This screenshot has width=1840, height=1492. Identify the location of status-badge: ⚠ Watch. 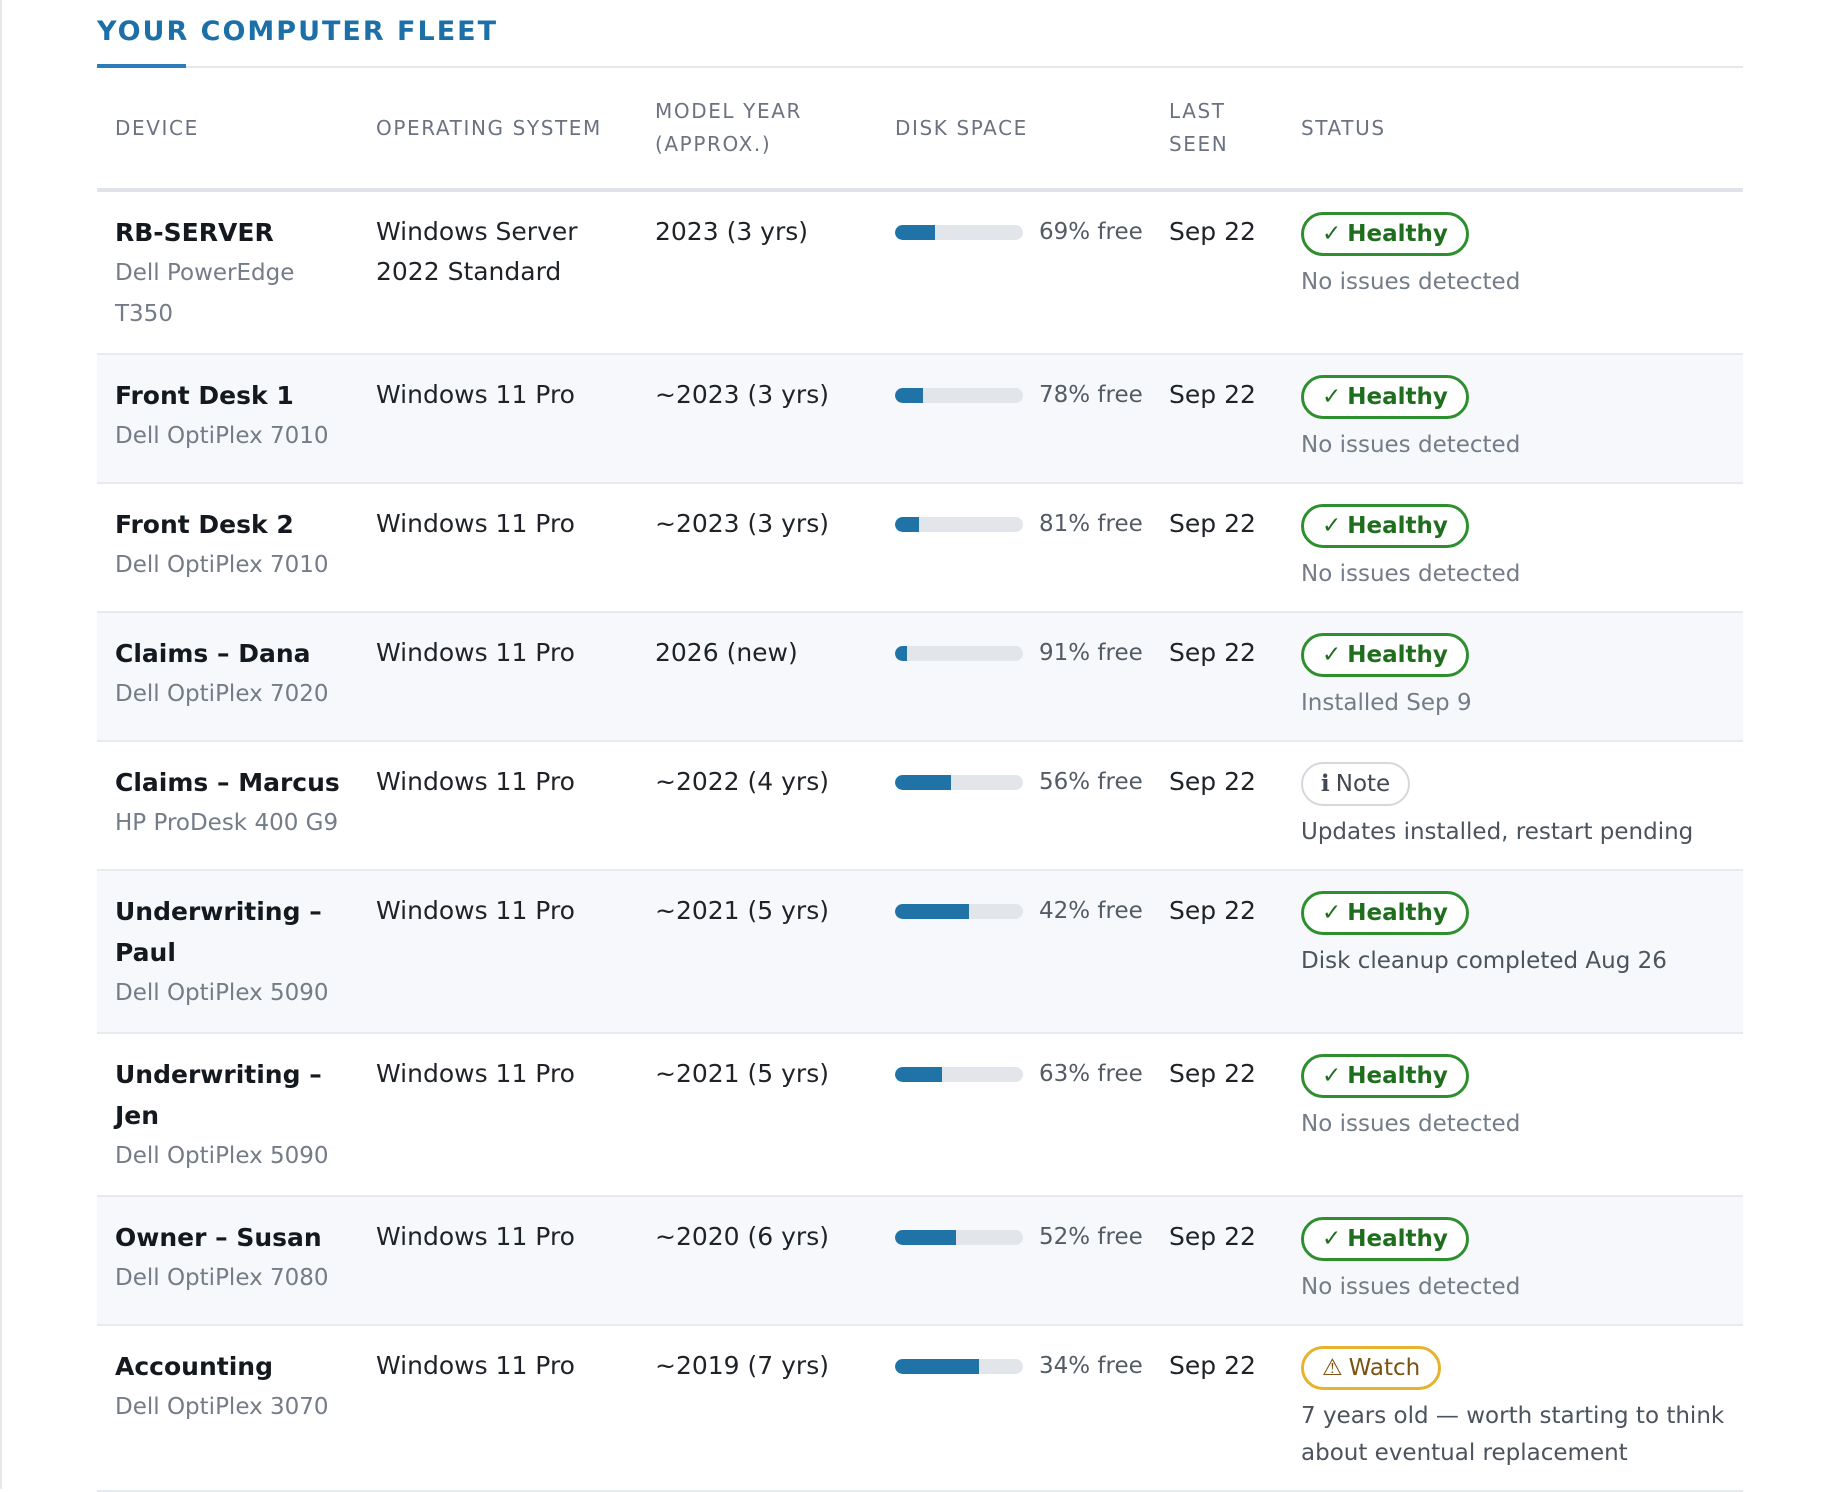
(1371, 1368).